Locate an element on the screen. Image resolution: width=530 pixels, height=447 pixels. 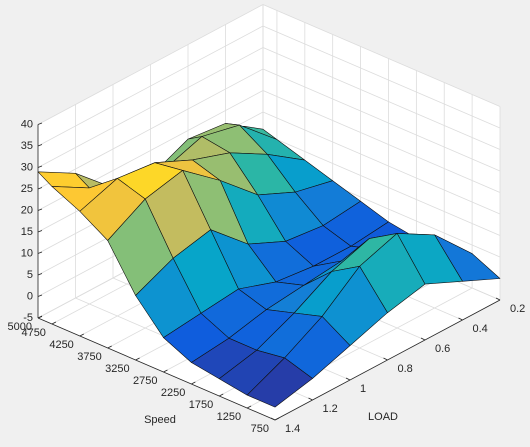
y-tick-label: 0.8 is located at coordinates (405, 369).